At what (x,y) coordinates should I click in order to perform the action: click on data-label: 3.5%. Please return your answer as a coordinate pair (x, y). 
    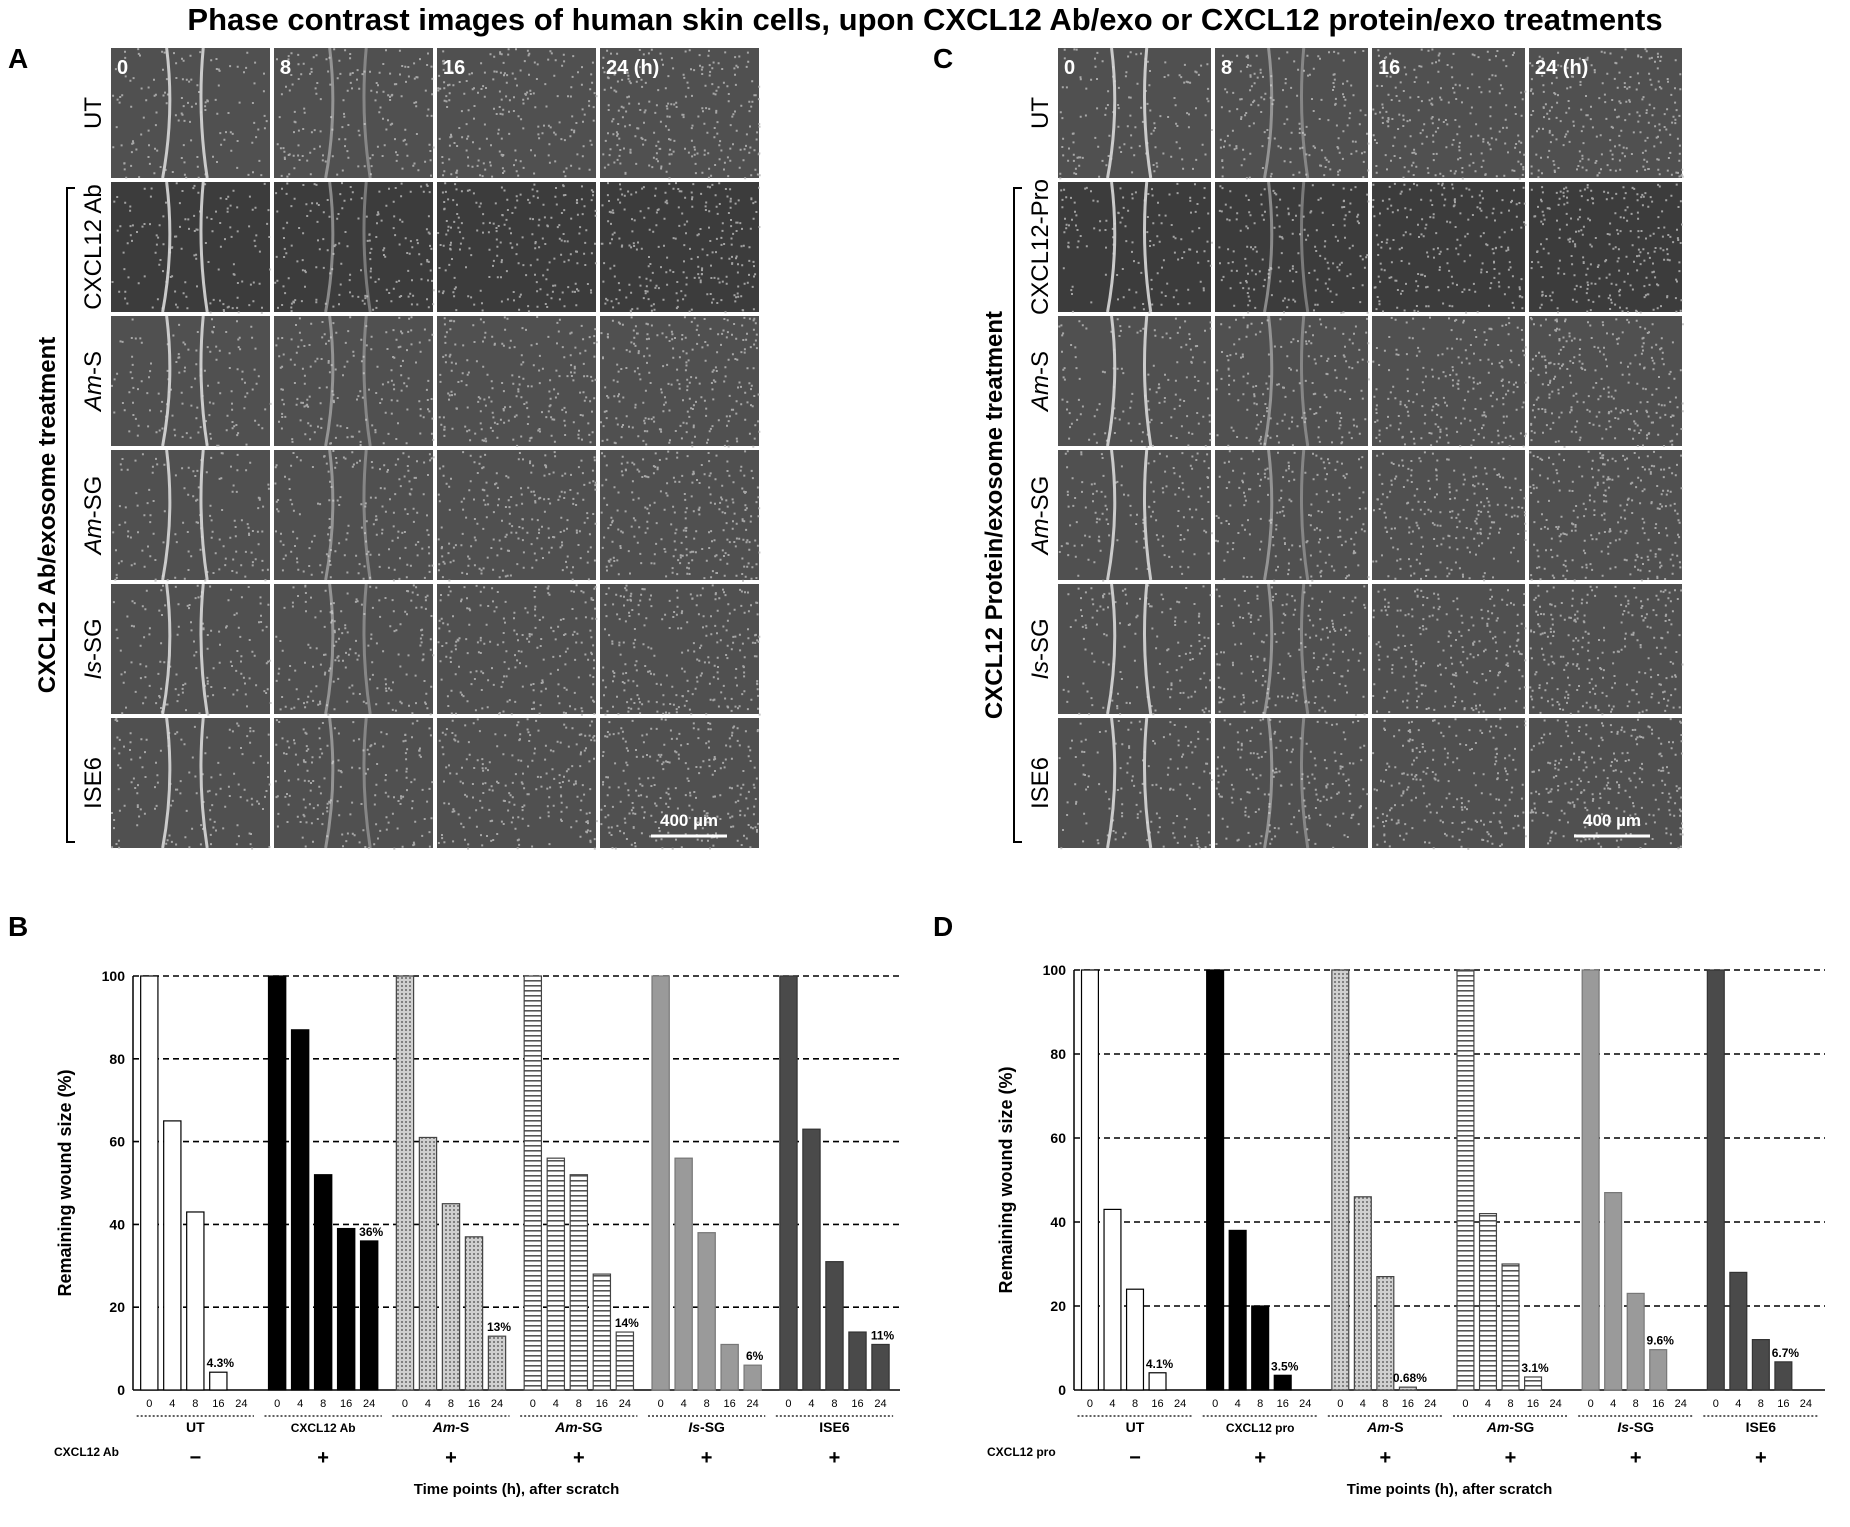
    Looking at the image, I should click on (1285, 1366).